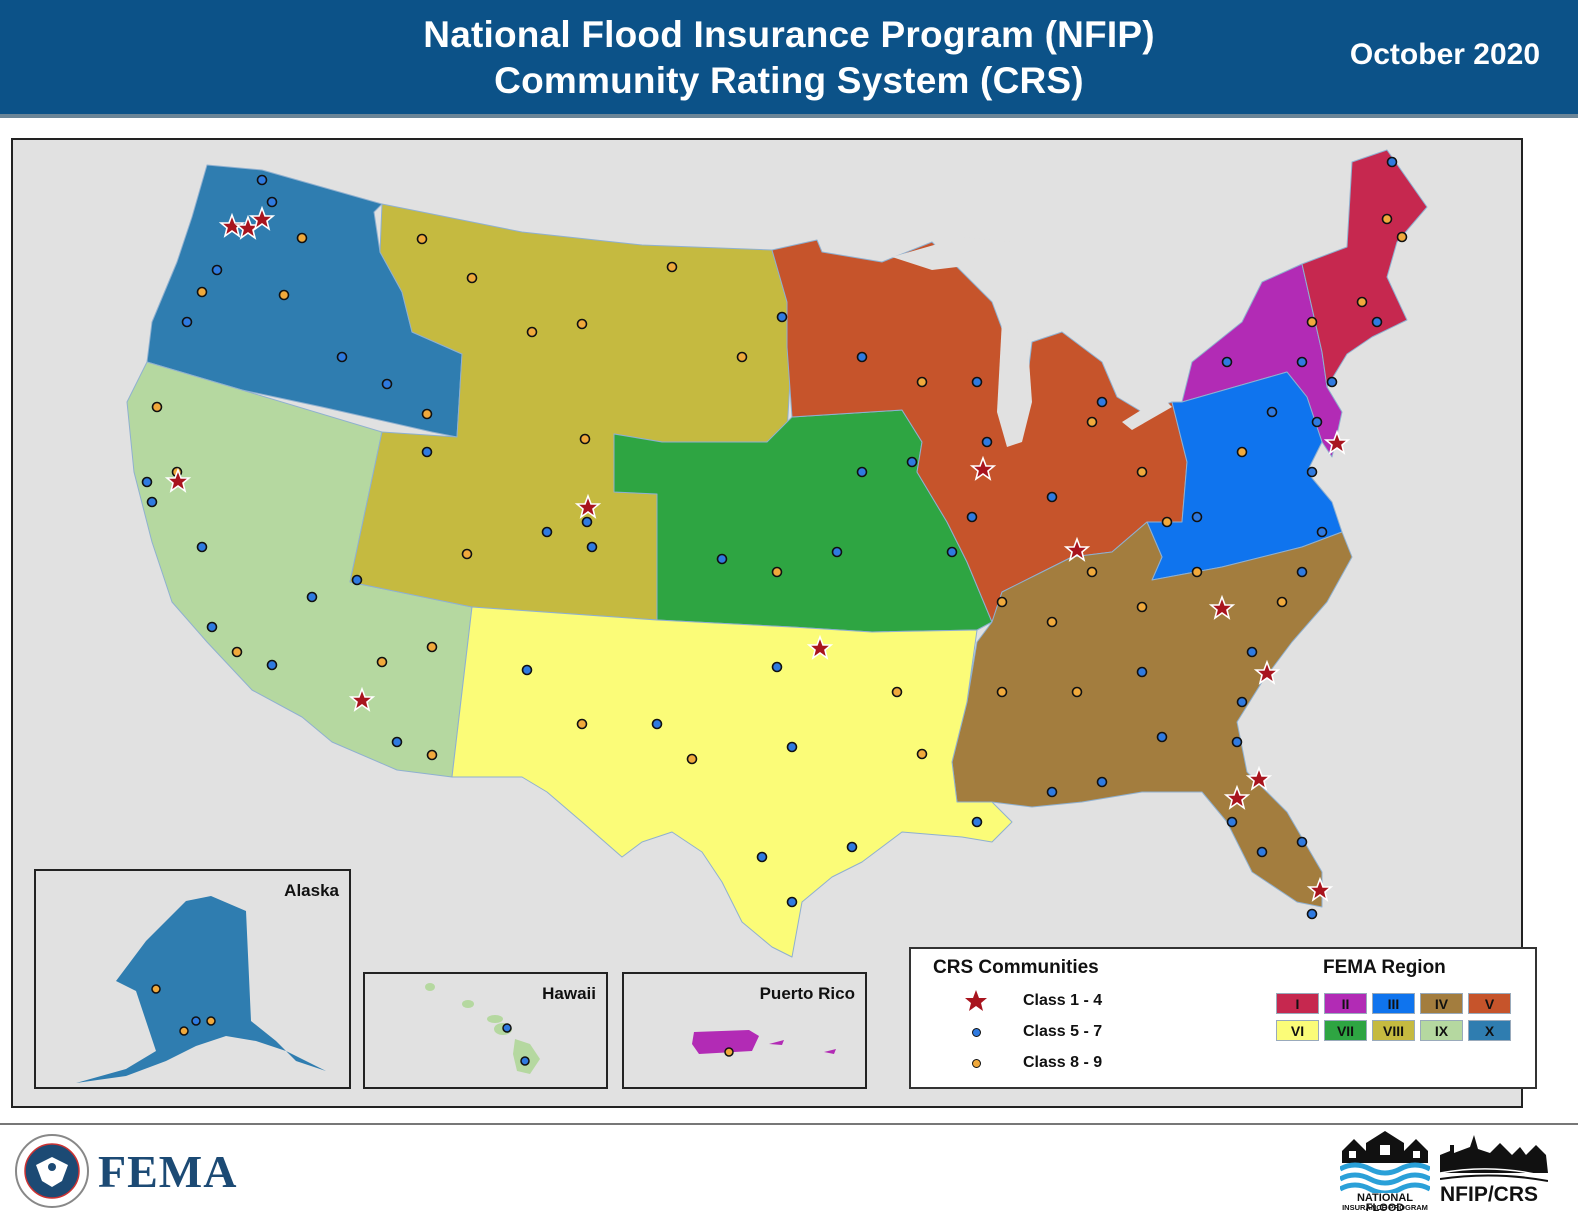  I want to click on region-swatches: I II III IV V VI VII VIII IX X, so click(1393, 1017).